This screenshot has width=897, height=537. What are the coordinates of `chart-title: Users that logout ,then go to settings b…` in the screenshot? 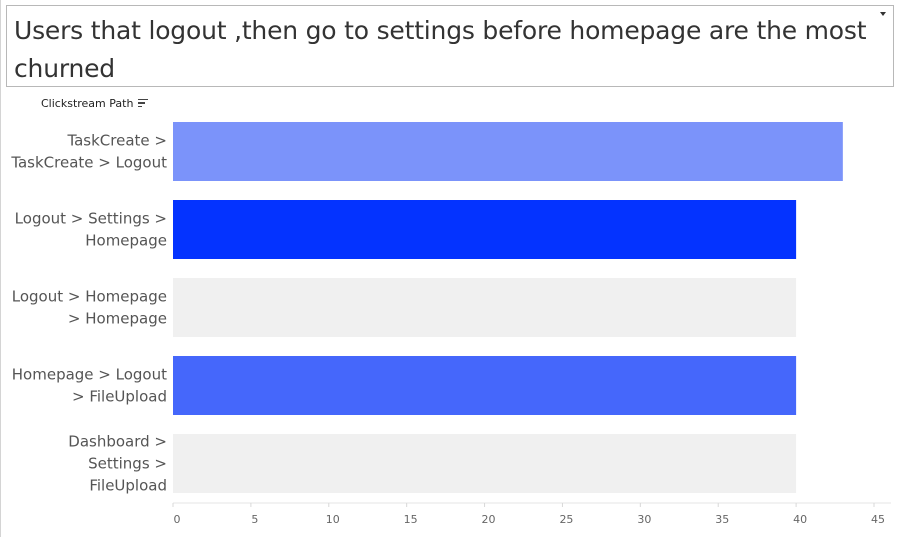 It's located at (440, 49).